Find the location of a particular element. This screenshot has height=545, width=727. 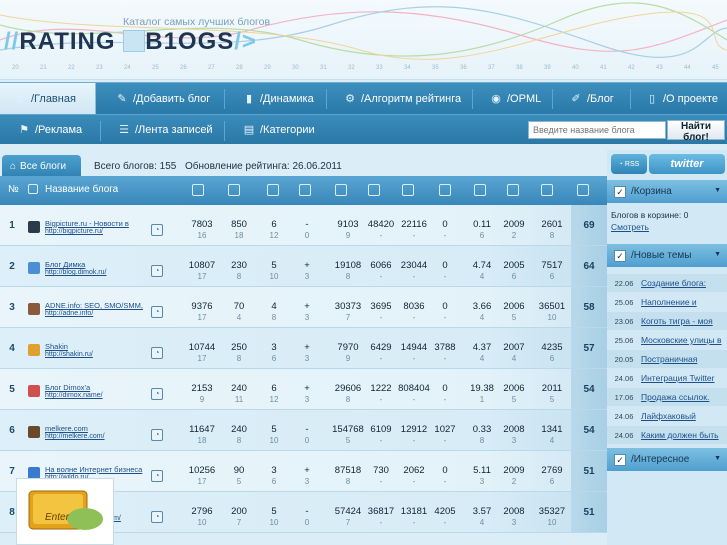

search-input is located at coordinates (597, 130).